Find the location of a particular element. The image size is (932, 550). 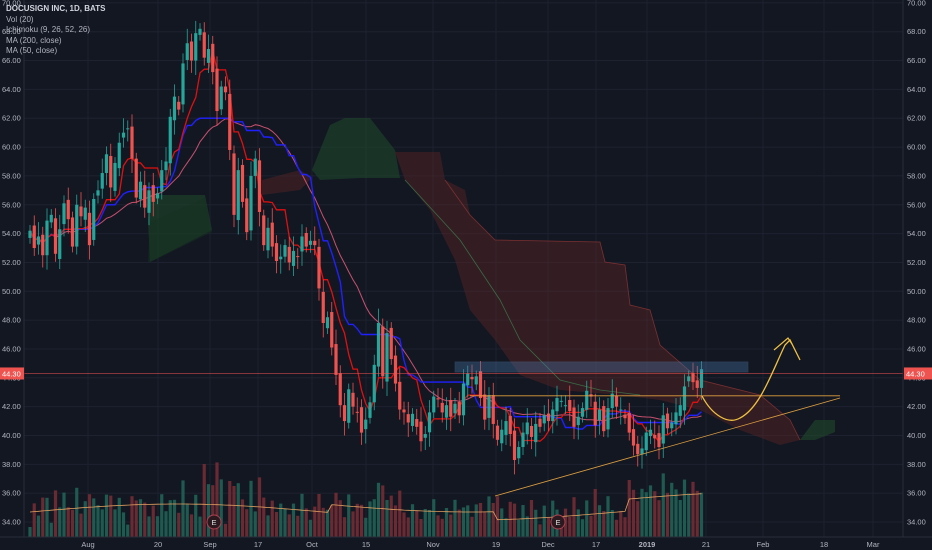

y-tick-label-left: 66.00 is located at coordinates (11, 60).